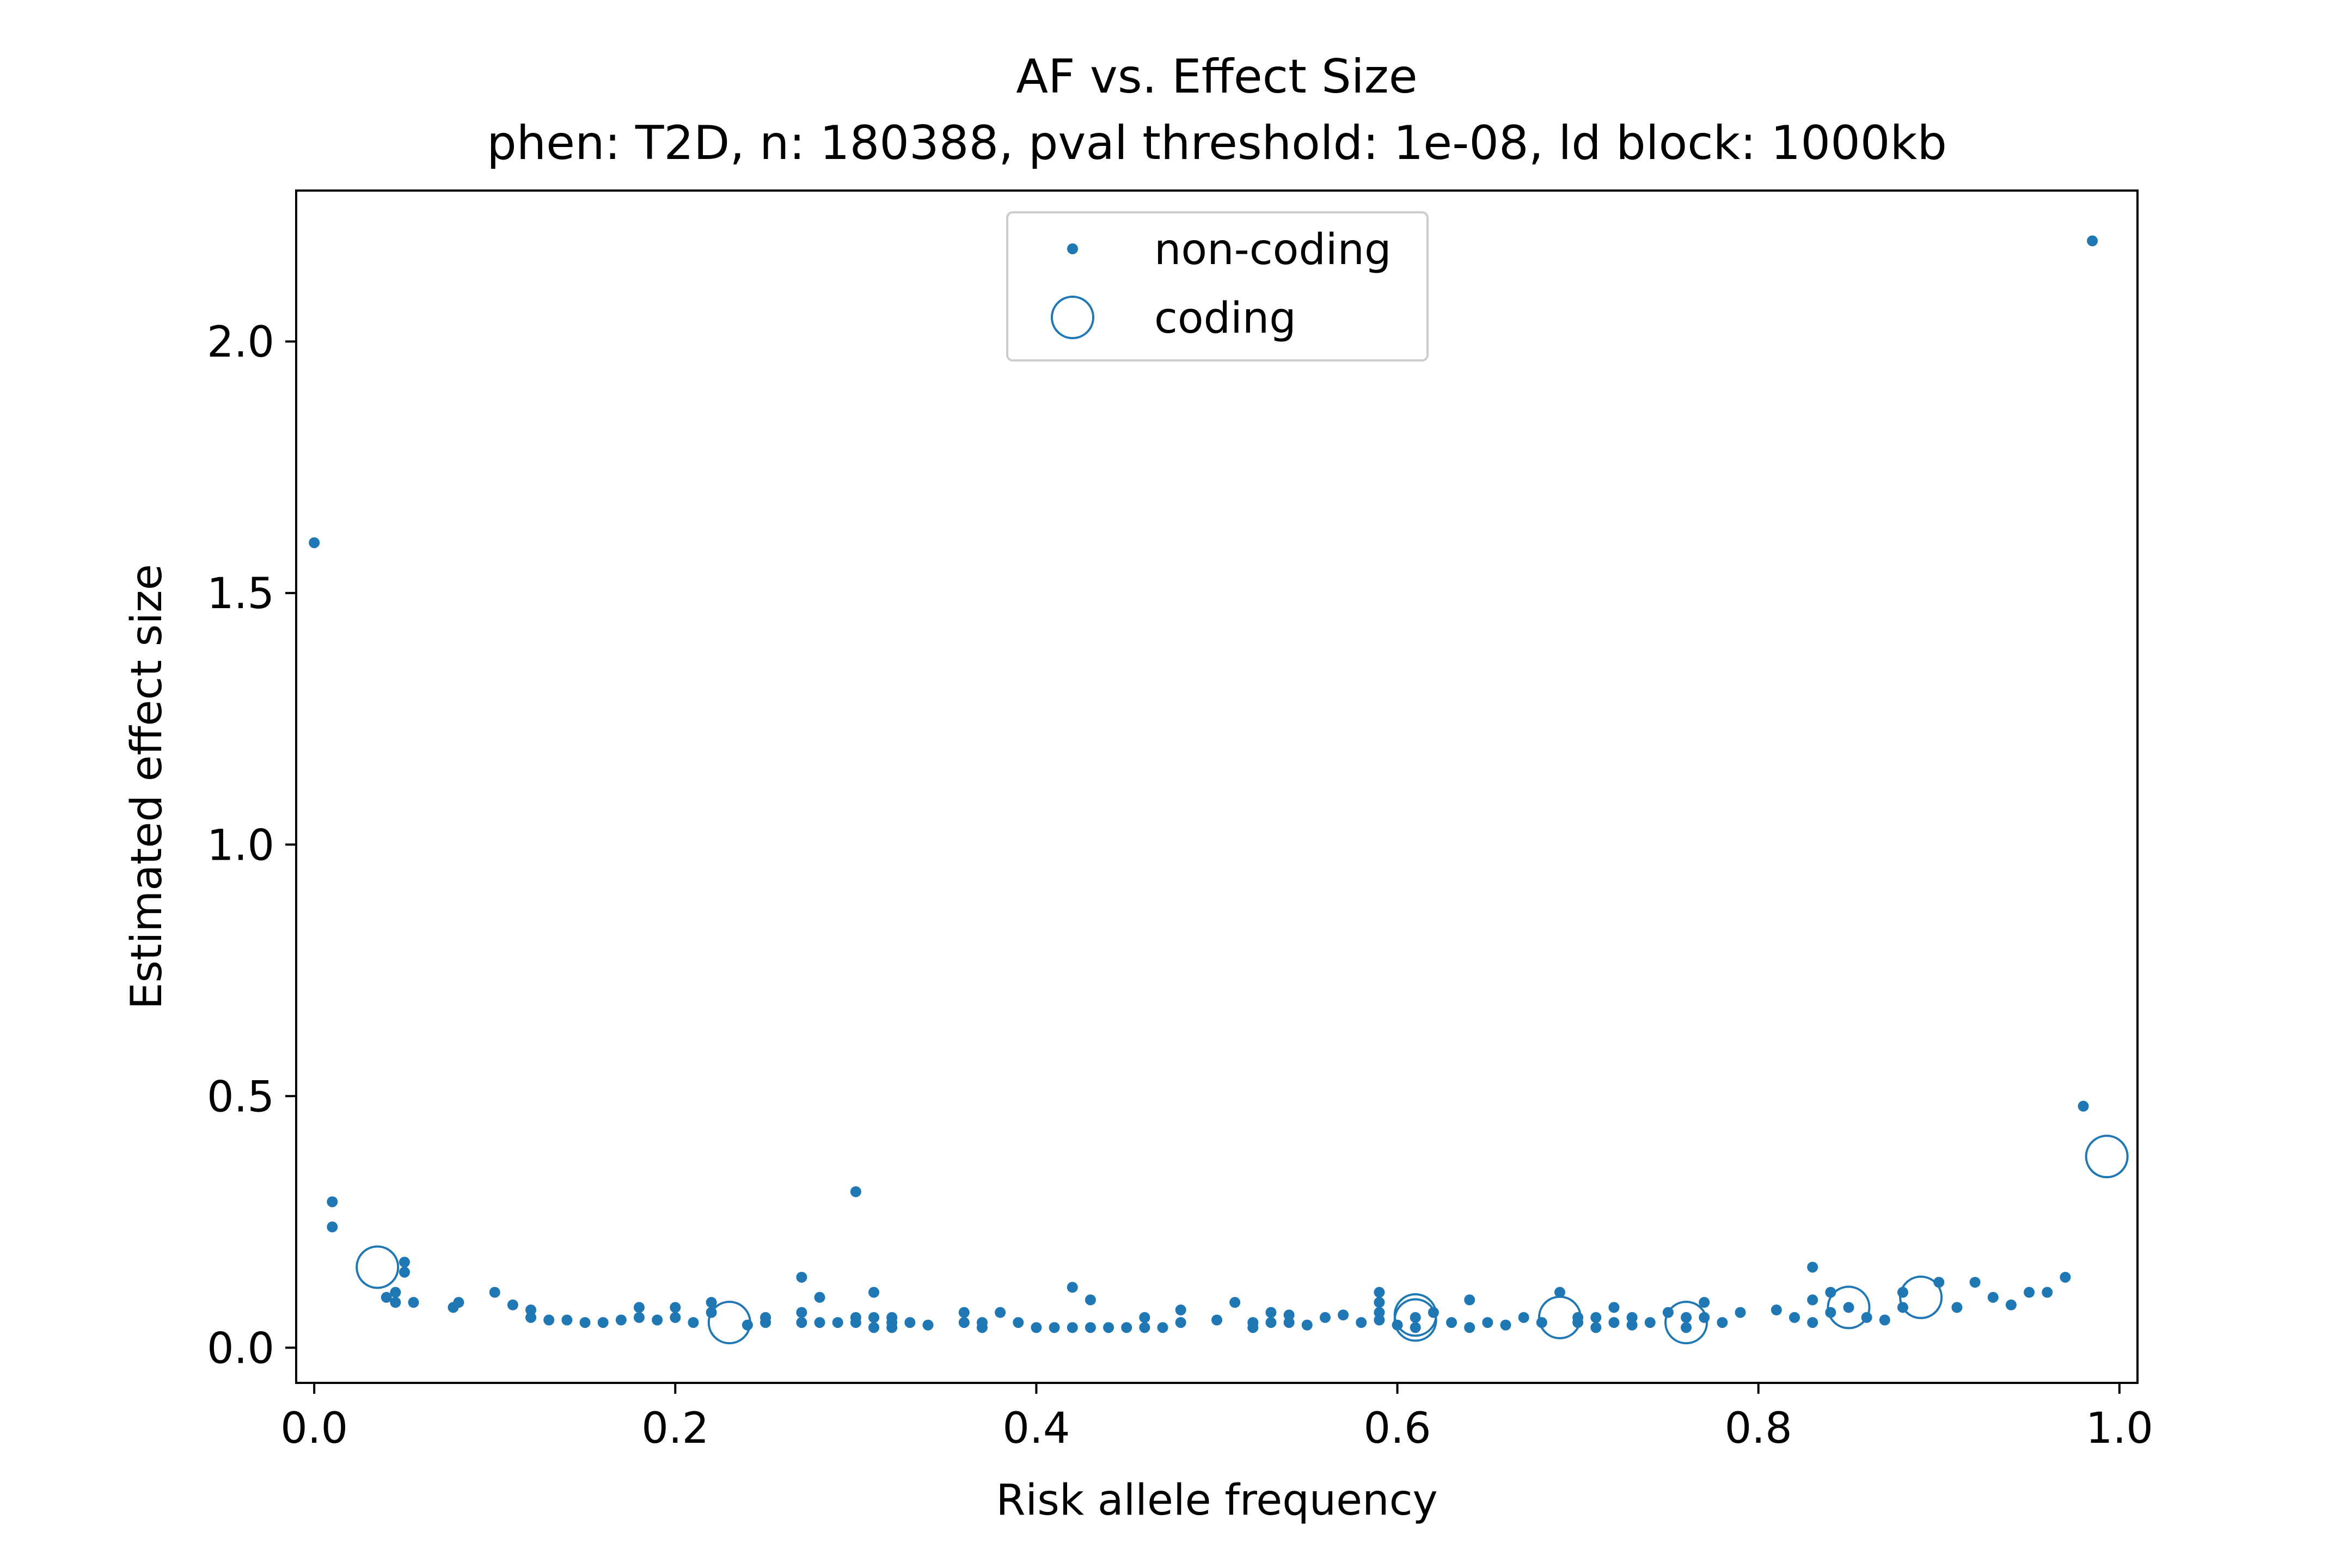  Describe the element at coordinates (1072, 317) in the screenshot. I see `legend-circle-marker` at that location.